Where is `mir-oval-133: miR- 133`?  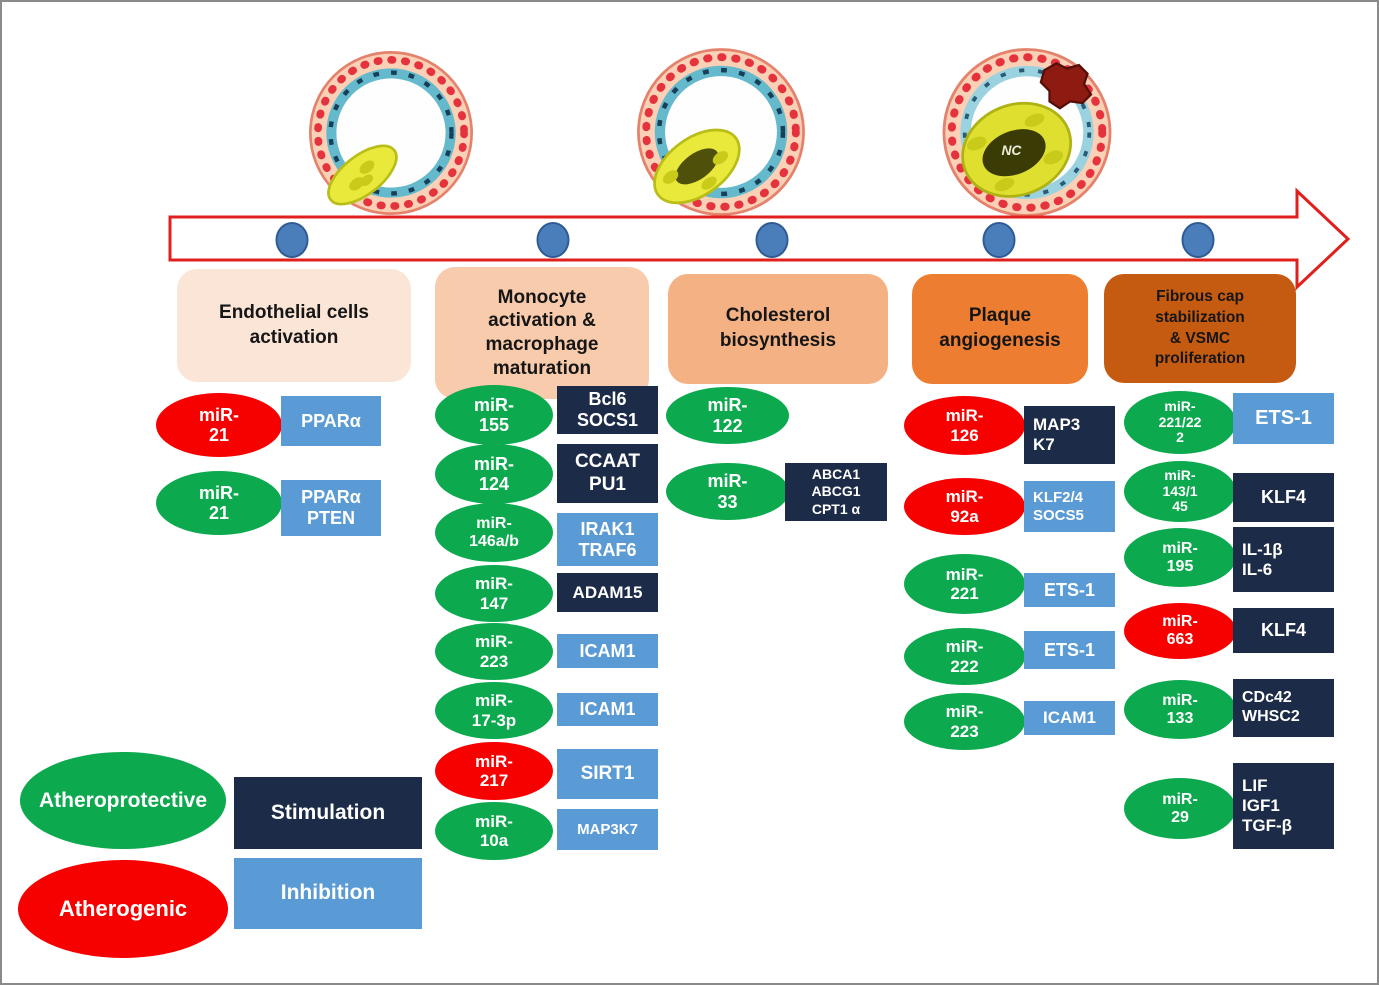 mir-oval-133: miR- 133 is located at coordinates (1180, 709).